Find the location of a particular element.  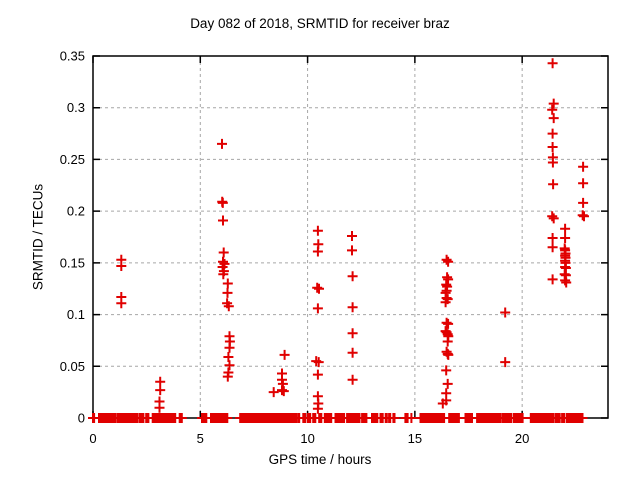

x-tick-label: 20 is located at coordinates (522, 438).